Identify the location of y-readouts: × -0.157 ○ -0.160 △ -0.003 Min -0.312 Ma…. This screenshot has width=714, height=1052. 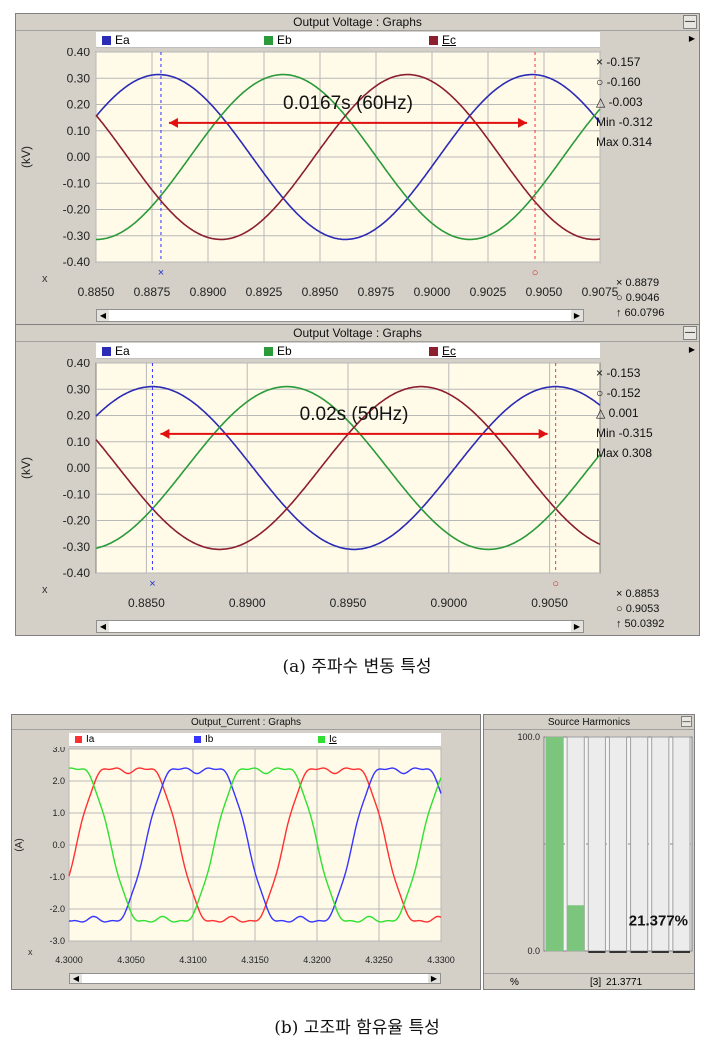
(624, 102).